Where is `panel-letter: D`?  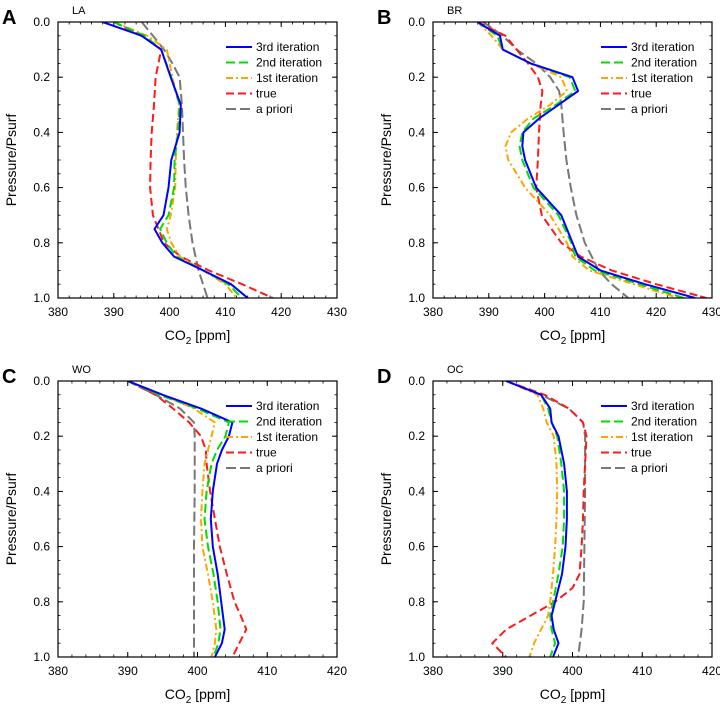 panel-letter: D is located at coordinates (384, 377).